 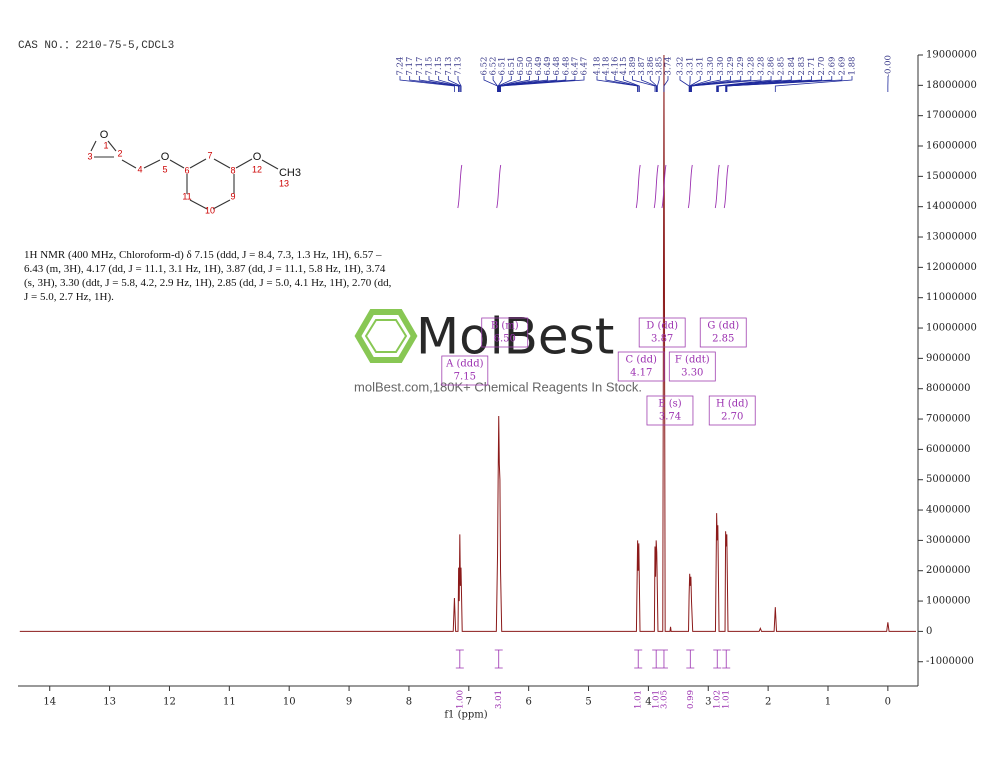 I want to click on atom-label: 8, so click(x=232, y=170).